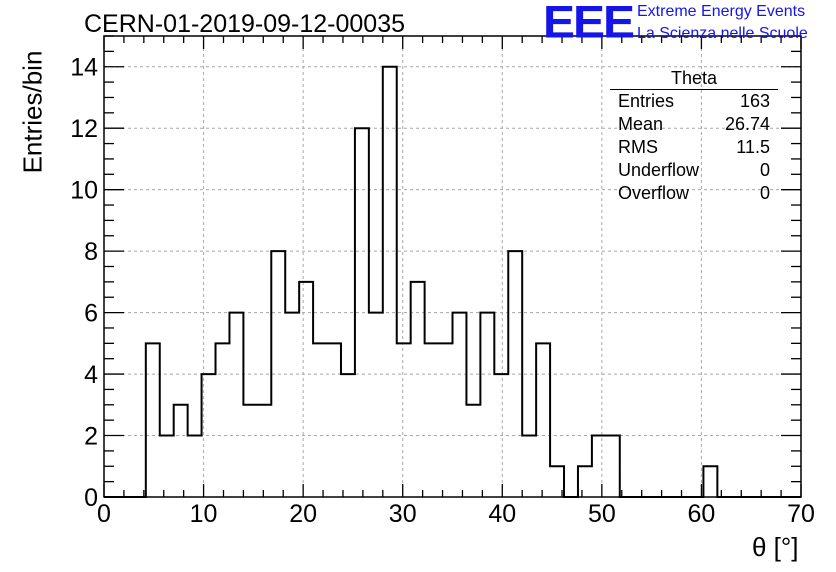 Image resolution: width=836 pixels, height=572 pixels. I want to click on x-tick-label: 40, so click(502, 514).